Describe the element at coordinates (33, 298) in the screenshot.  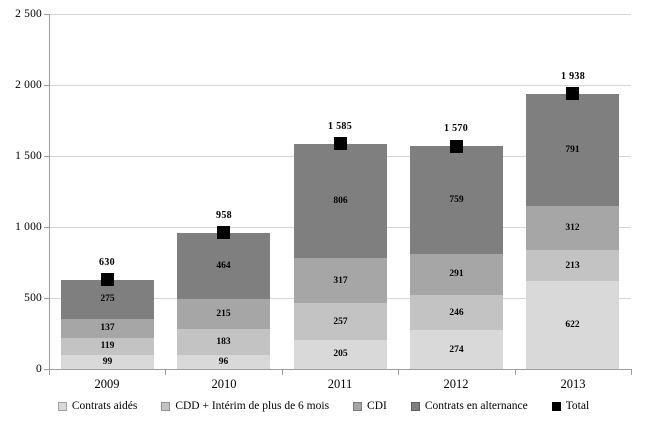
I see `y-axis-tick-label: 500` at that location.